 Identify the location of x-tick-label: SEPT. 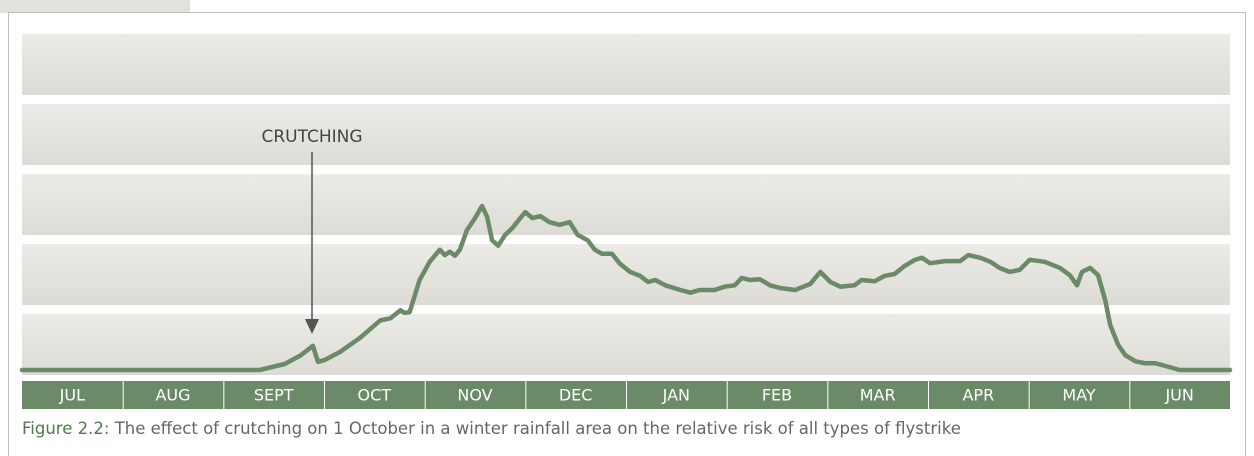
(274, 395).